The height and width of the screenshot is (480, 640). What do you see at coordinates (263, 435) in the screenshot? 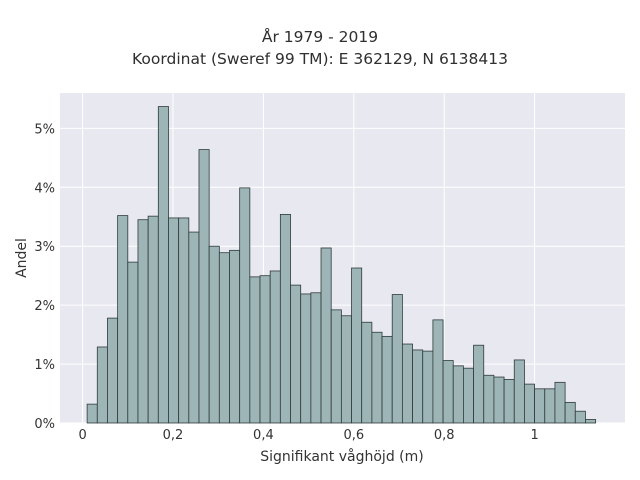
I see `x-tick-label: 0,4` at bounding box center [263, 435].